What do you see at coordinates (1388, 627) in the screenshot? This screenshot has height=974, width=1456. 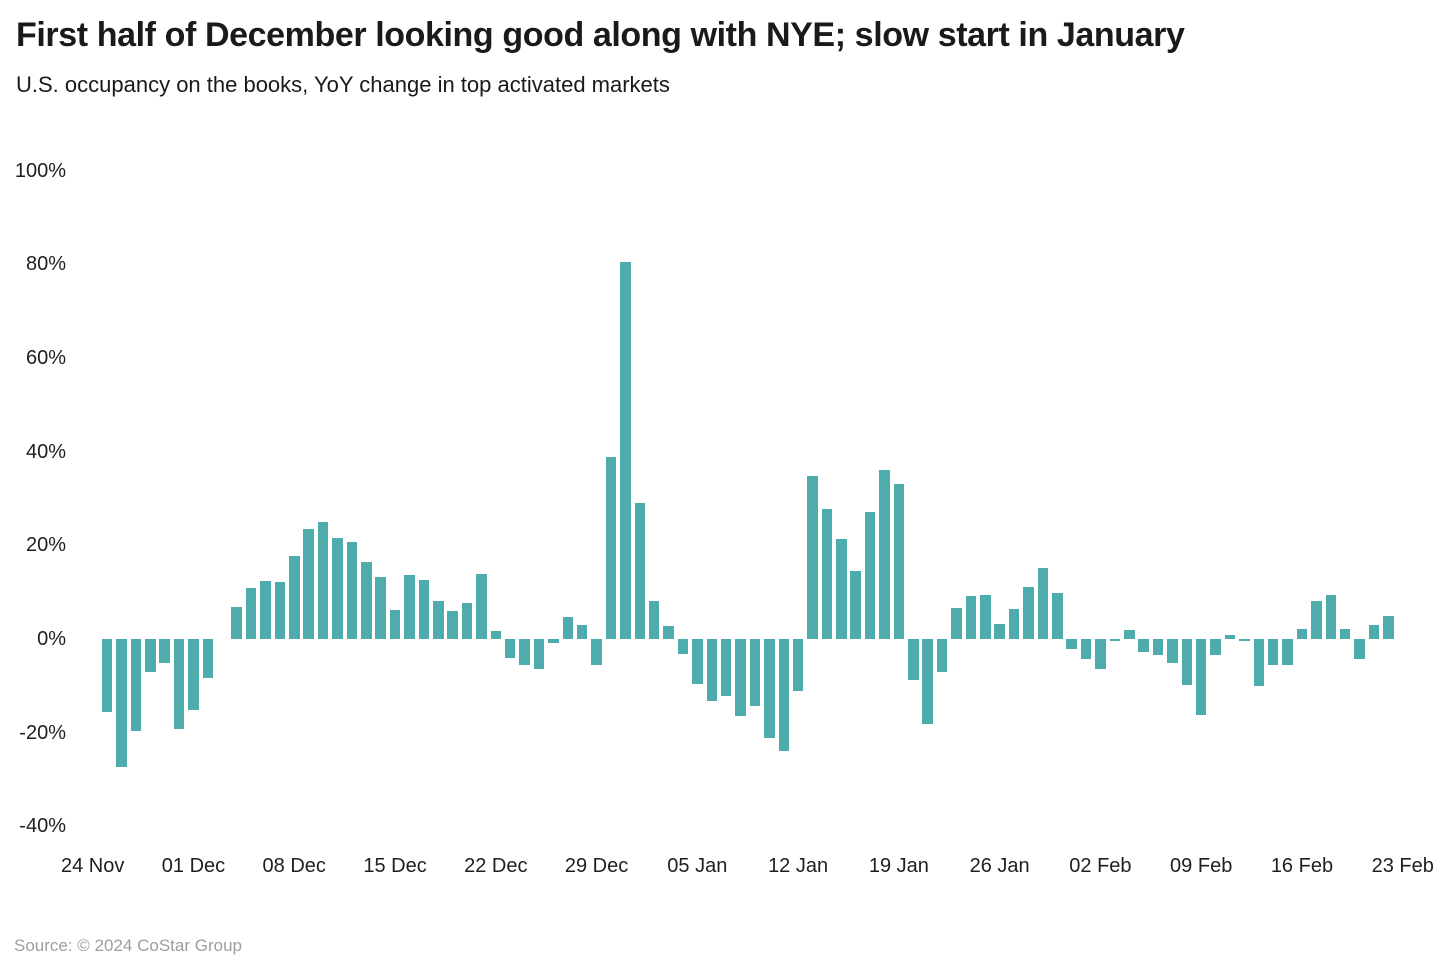 I see `bar-22-feb` at bounding box center [1388, 627].